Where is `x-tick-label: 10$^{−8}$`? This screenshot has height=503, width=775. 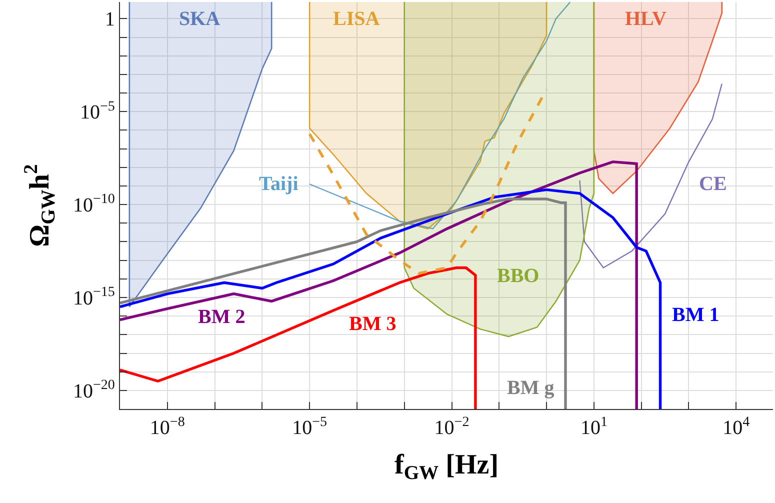
x-tick-label: 10$^{−8}$ is located at coordinates (167, 427).